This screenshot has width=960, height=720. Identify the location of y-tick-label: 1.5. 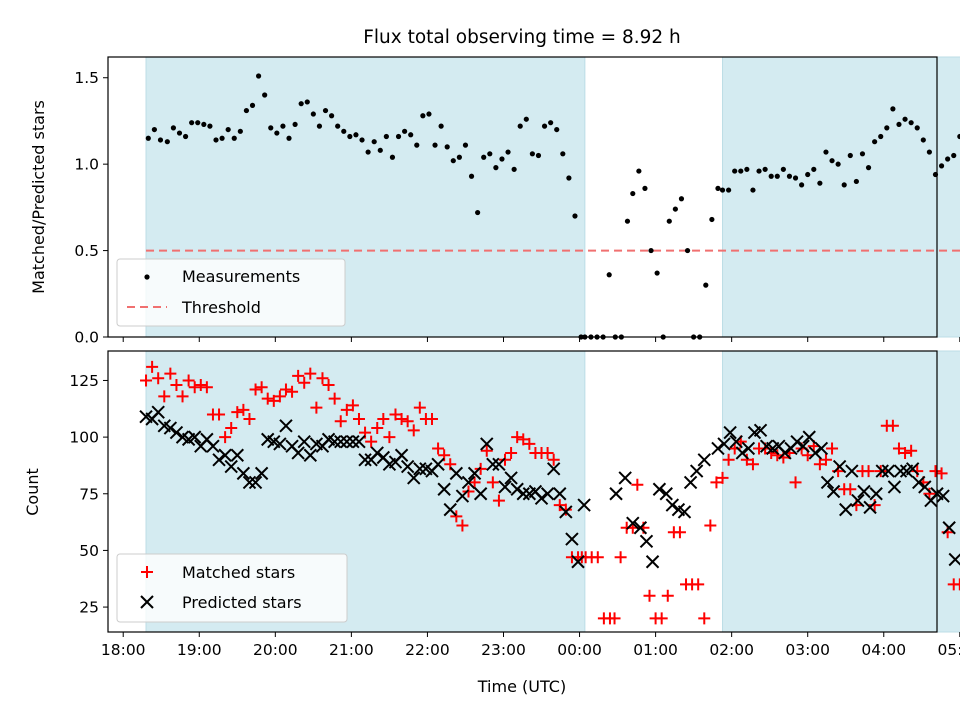
(86, 78).